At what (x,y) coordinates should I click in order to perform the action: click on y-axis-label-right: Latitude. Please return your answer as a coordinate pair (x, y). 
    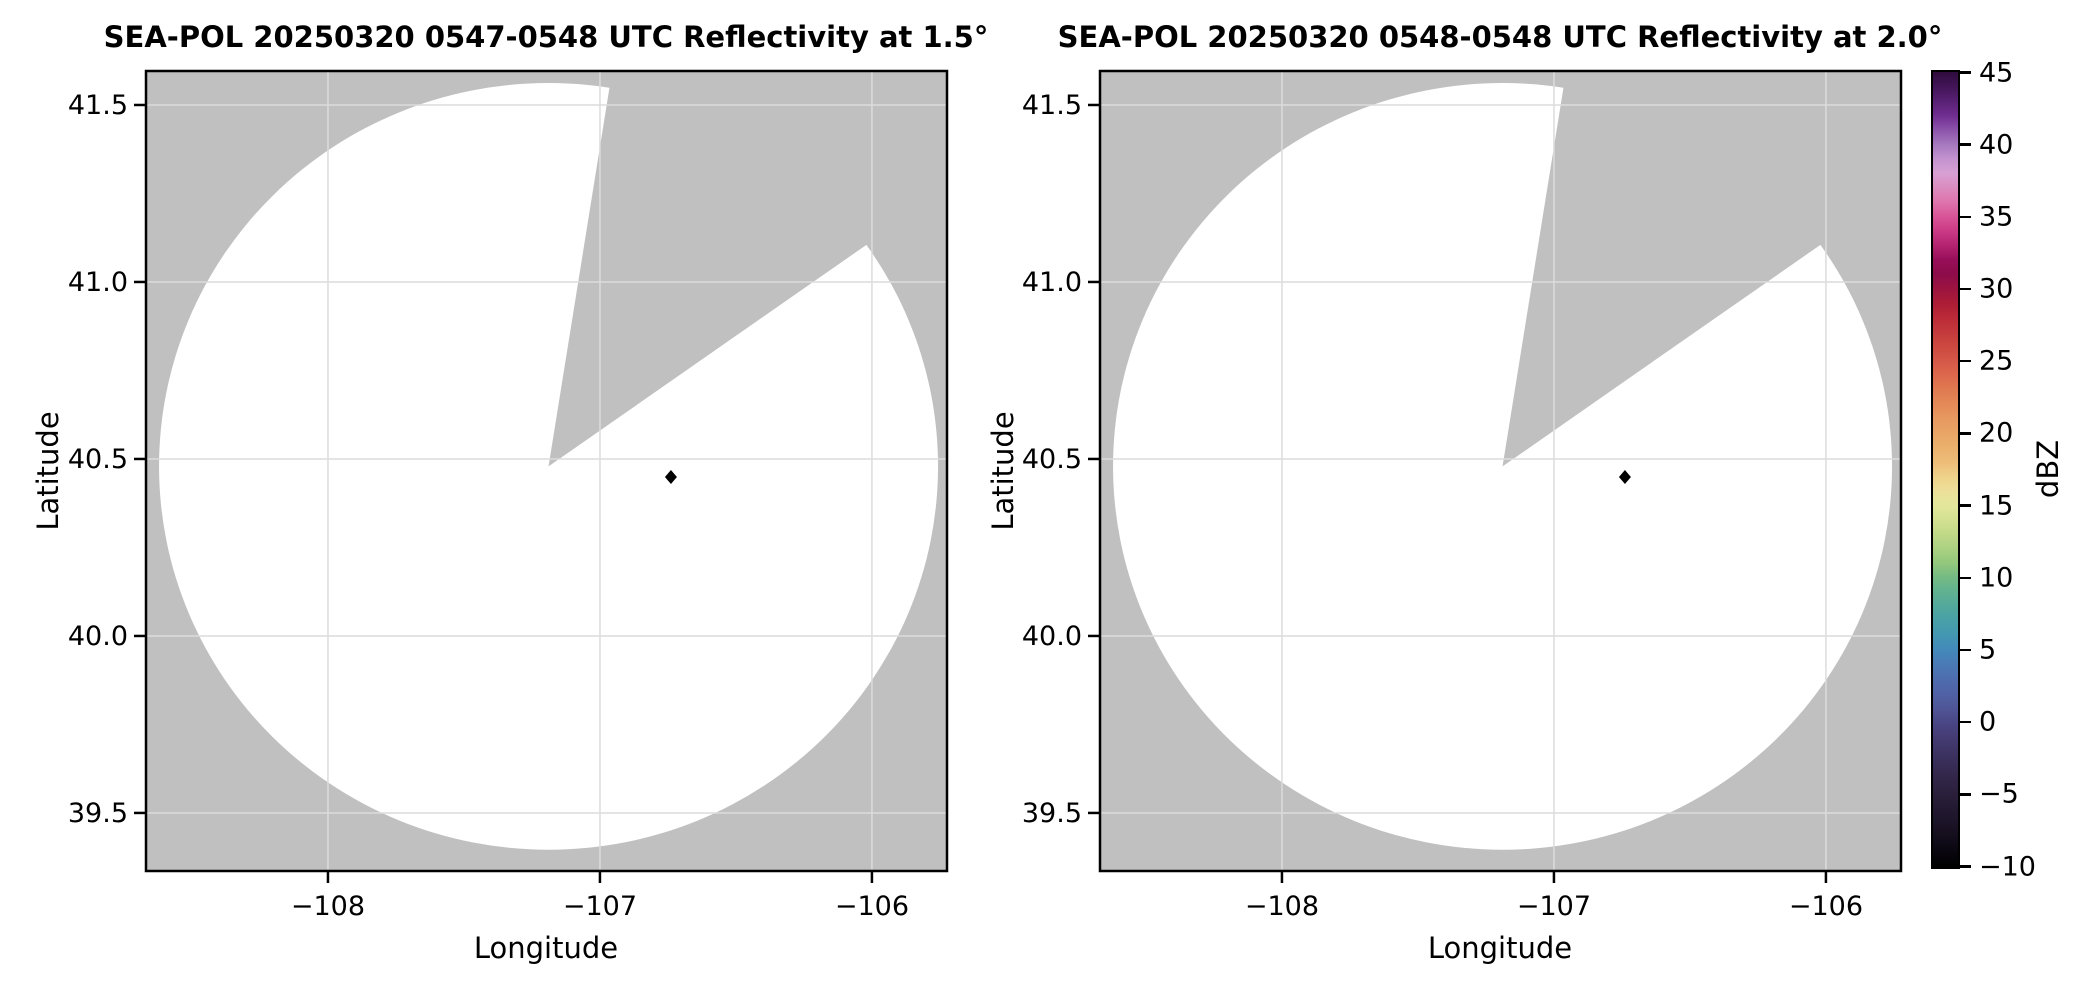
    Looking at the image, I should click on (1003, 471).